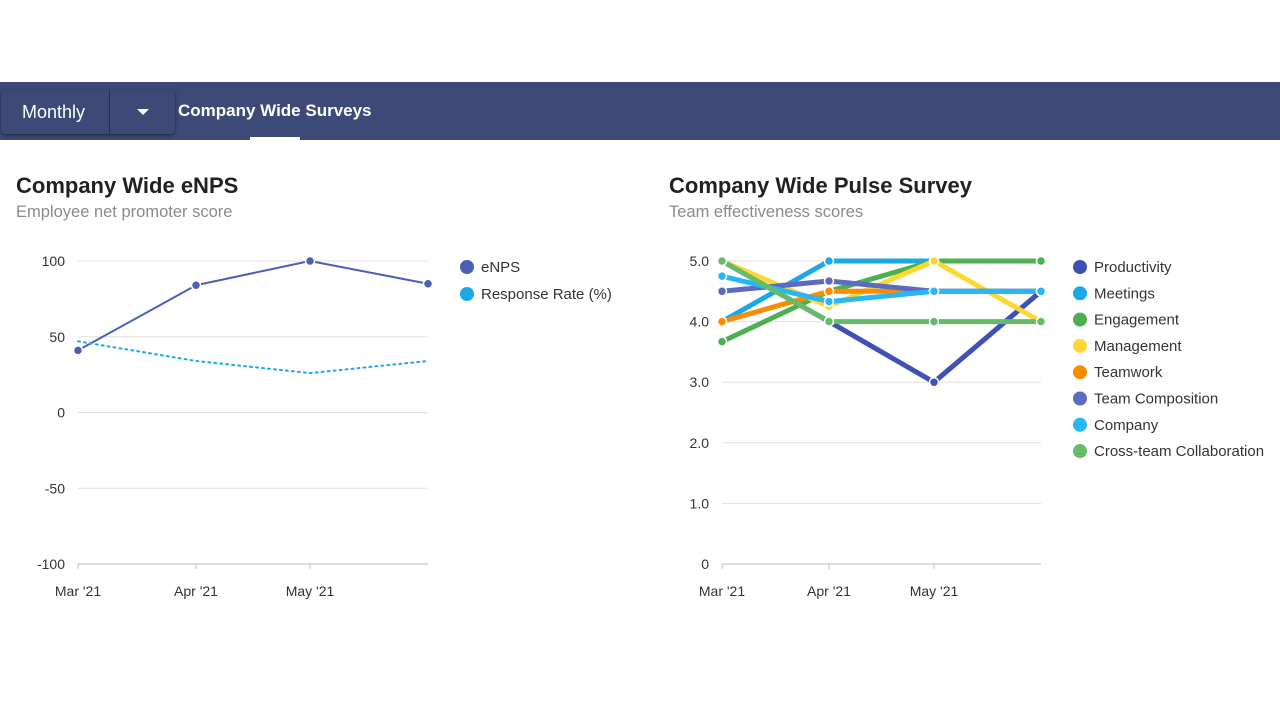 The width and height of the screenshot is (1280, 720). Describe the element at coordinates (1080, 424) in the screenshot. I see `legend-marker-company` at that location.